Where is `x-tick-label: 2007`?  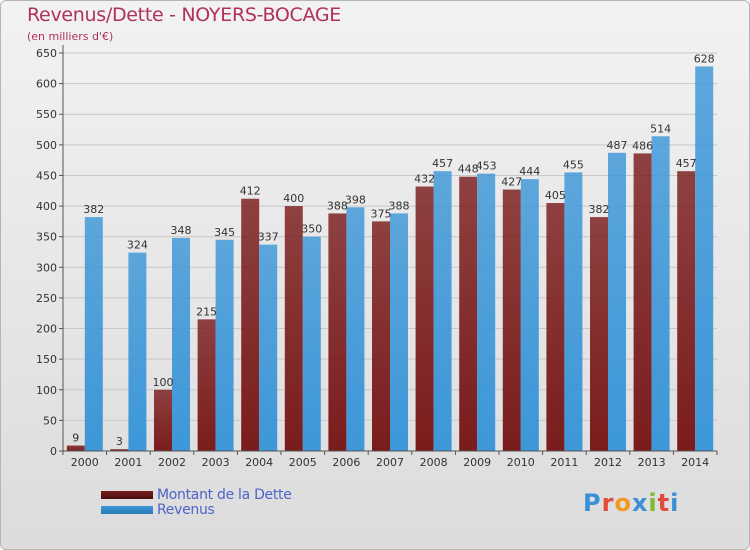 x-tick-label: 2007 is located at coordinates (390, 462).